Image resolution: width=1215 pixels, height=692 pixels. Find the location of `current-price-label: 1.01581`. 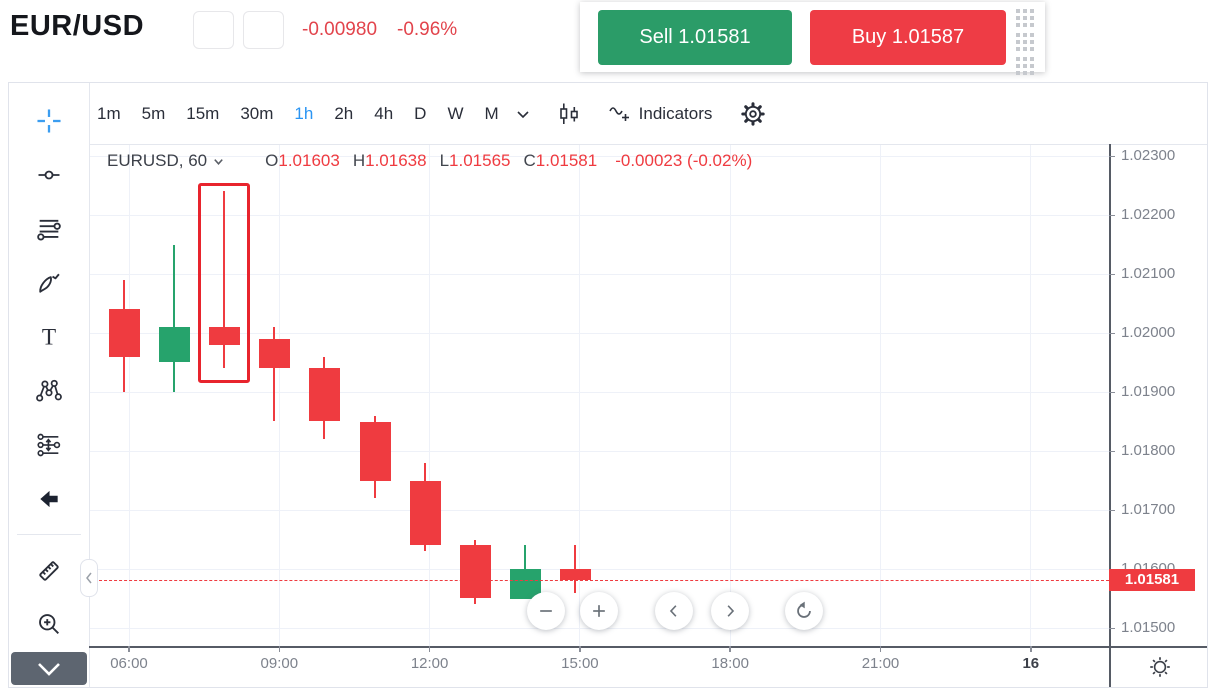

current-price-label: 1.01581 is located at coordinates (1152, 580).